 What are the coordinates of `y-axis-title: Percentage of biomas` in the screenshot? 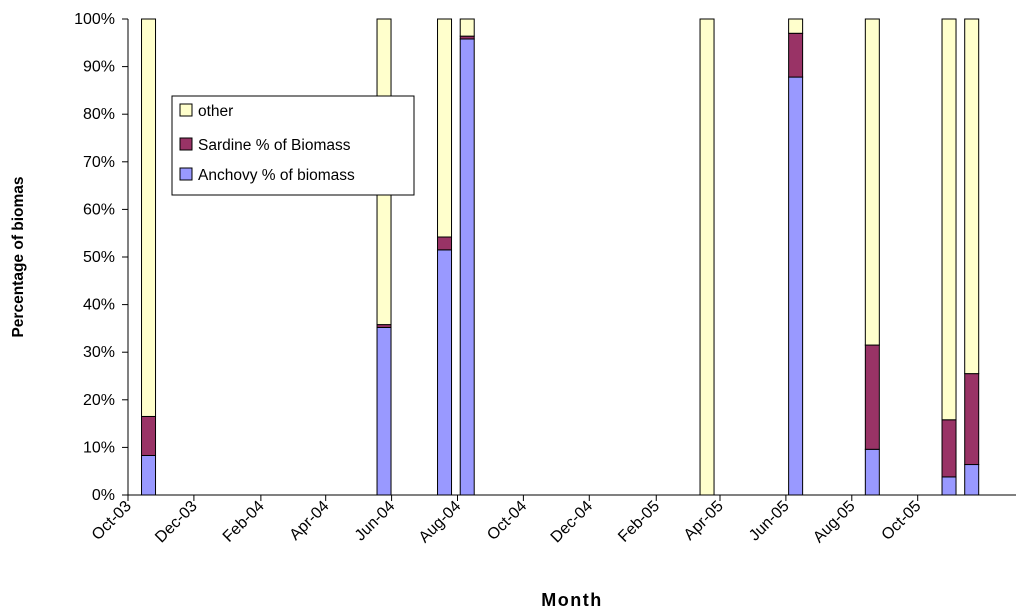 It's located at (18, 256).